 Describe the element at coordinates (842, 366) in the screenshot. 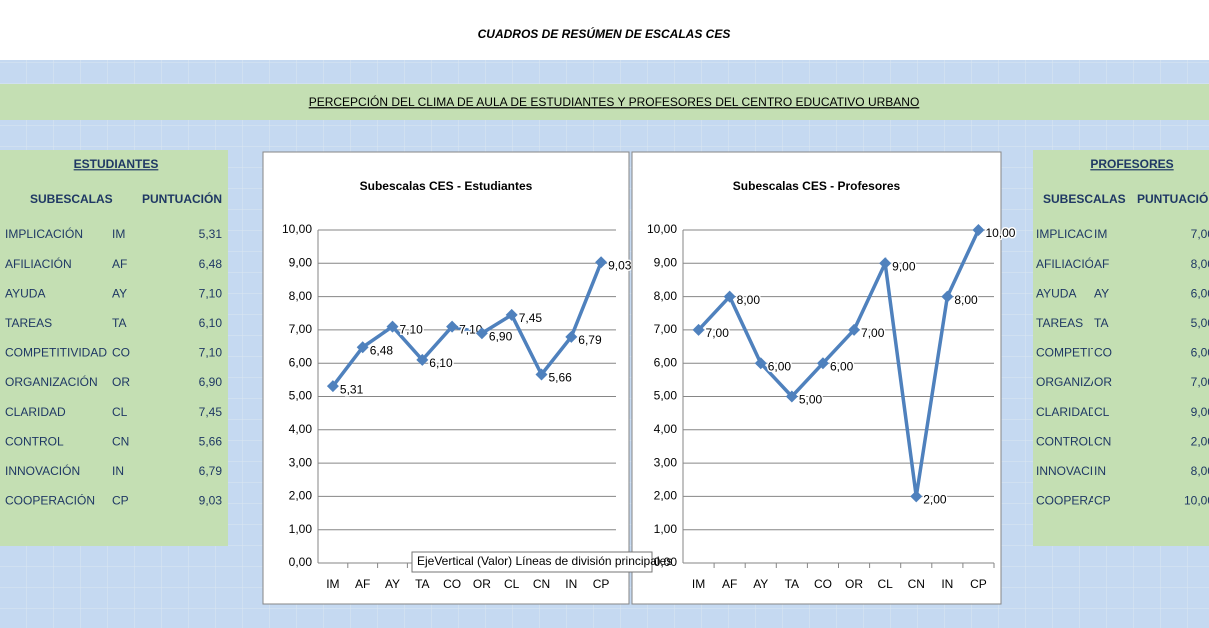

I see `data-label: 6,00` at that location.